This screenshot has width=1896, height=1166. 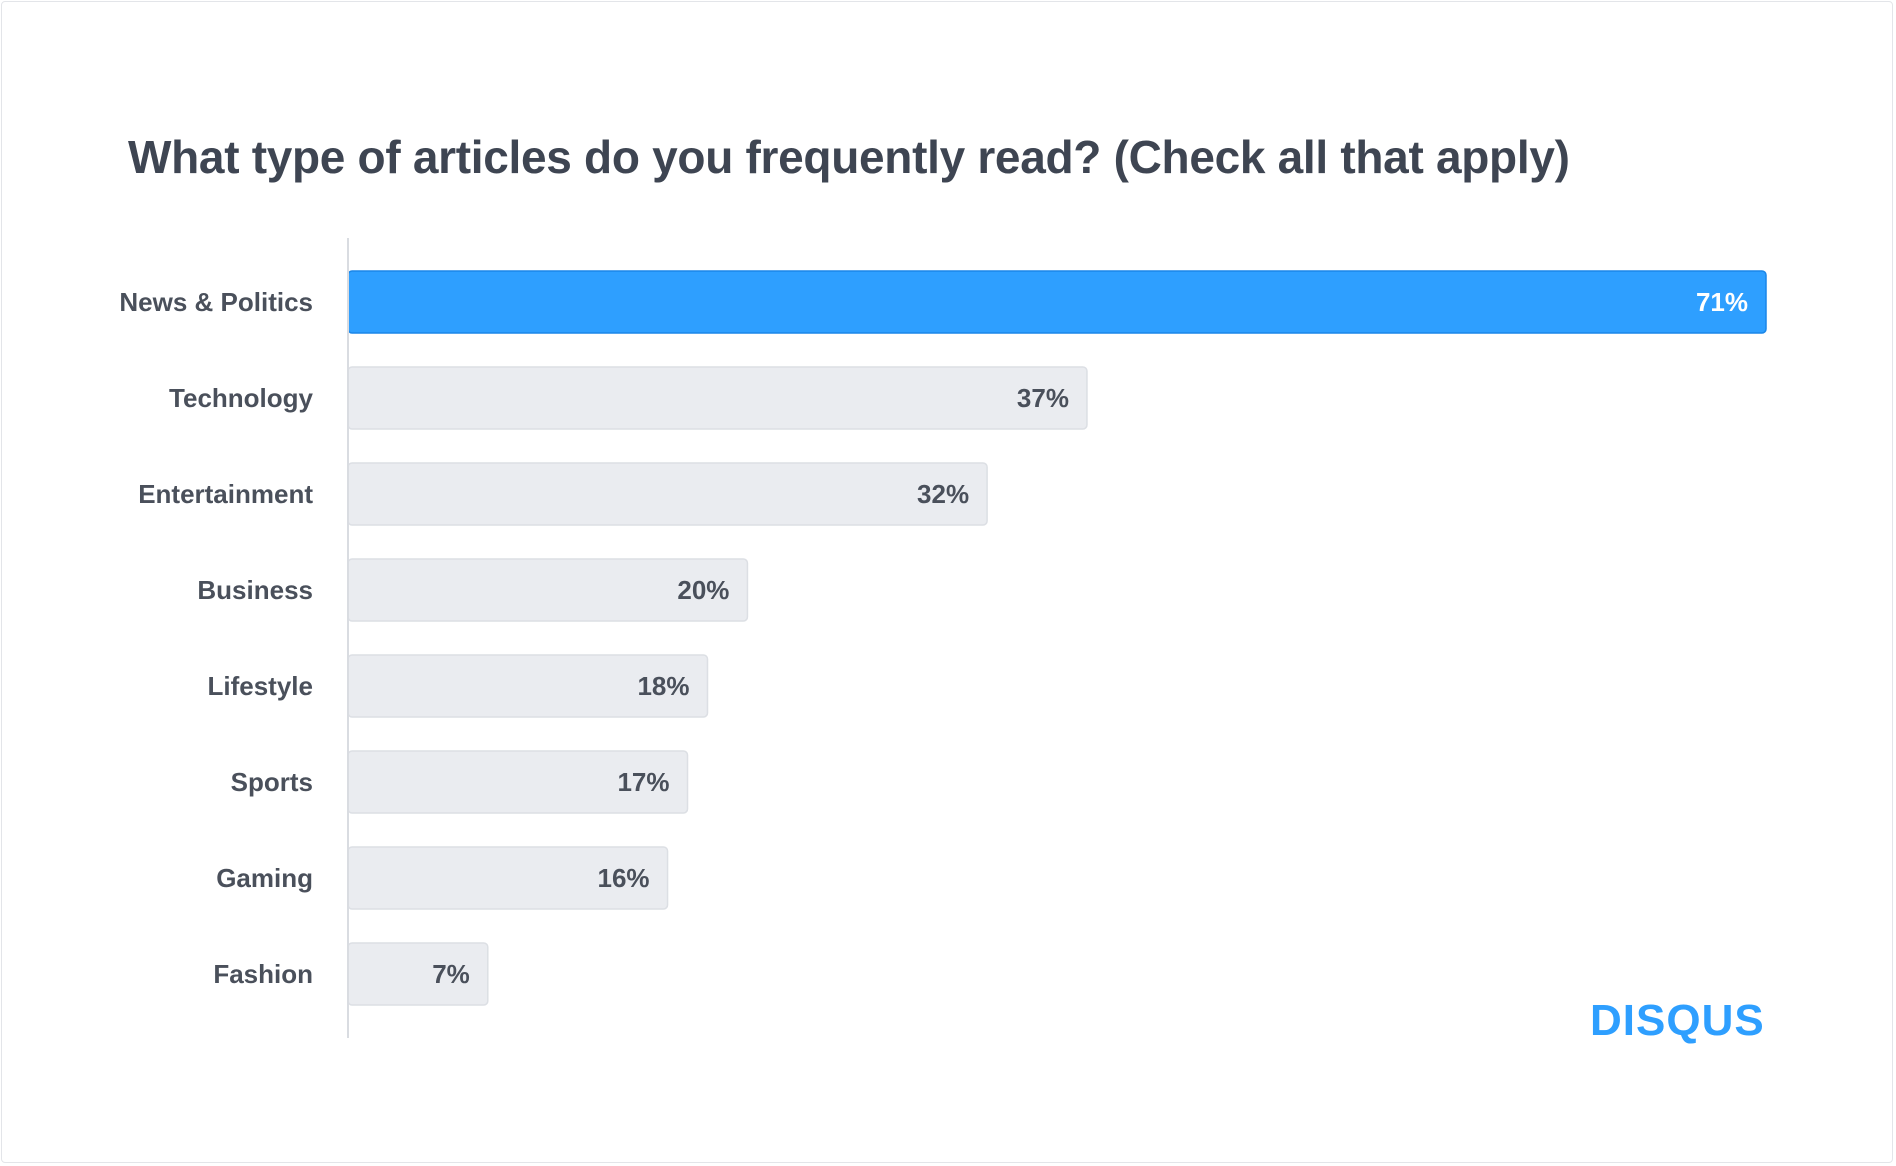 What do you see at coordinates (703, 590) in the screenshot?
I see `value-label-business: 20%` at bounding box center [703, 590].